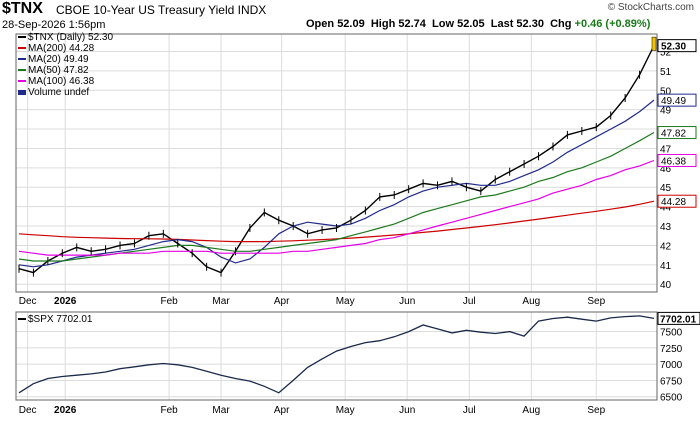  I want to click on instrument-name: CBOE 10-Year US Treasury Yield INDX, so click(161, 10).